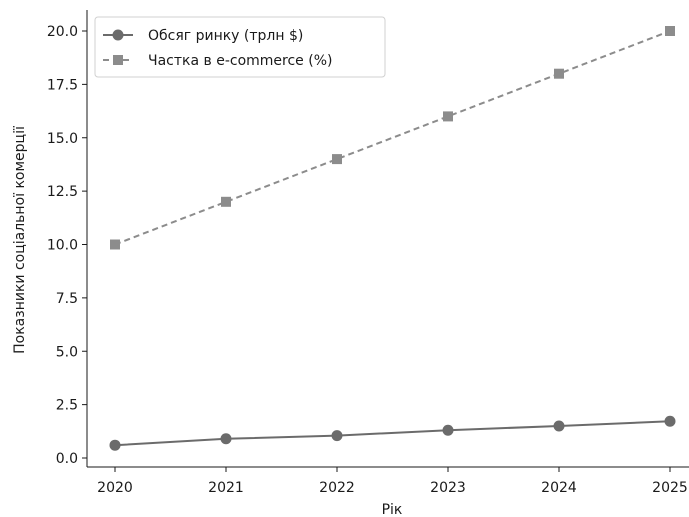 The width and height of the screenshot is (689, 517). I want to click on y-ticks: 0.0 2.5 5.0 7.5 10.0 12.5 15.0 17.5 20.0, so click(67, 245).